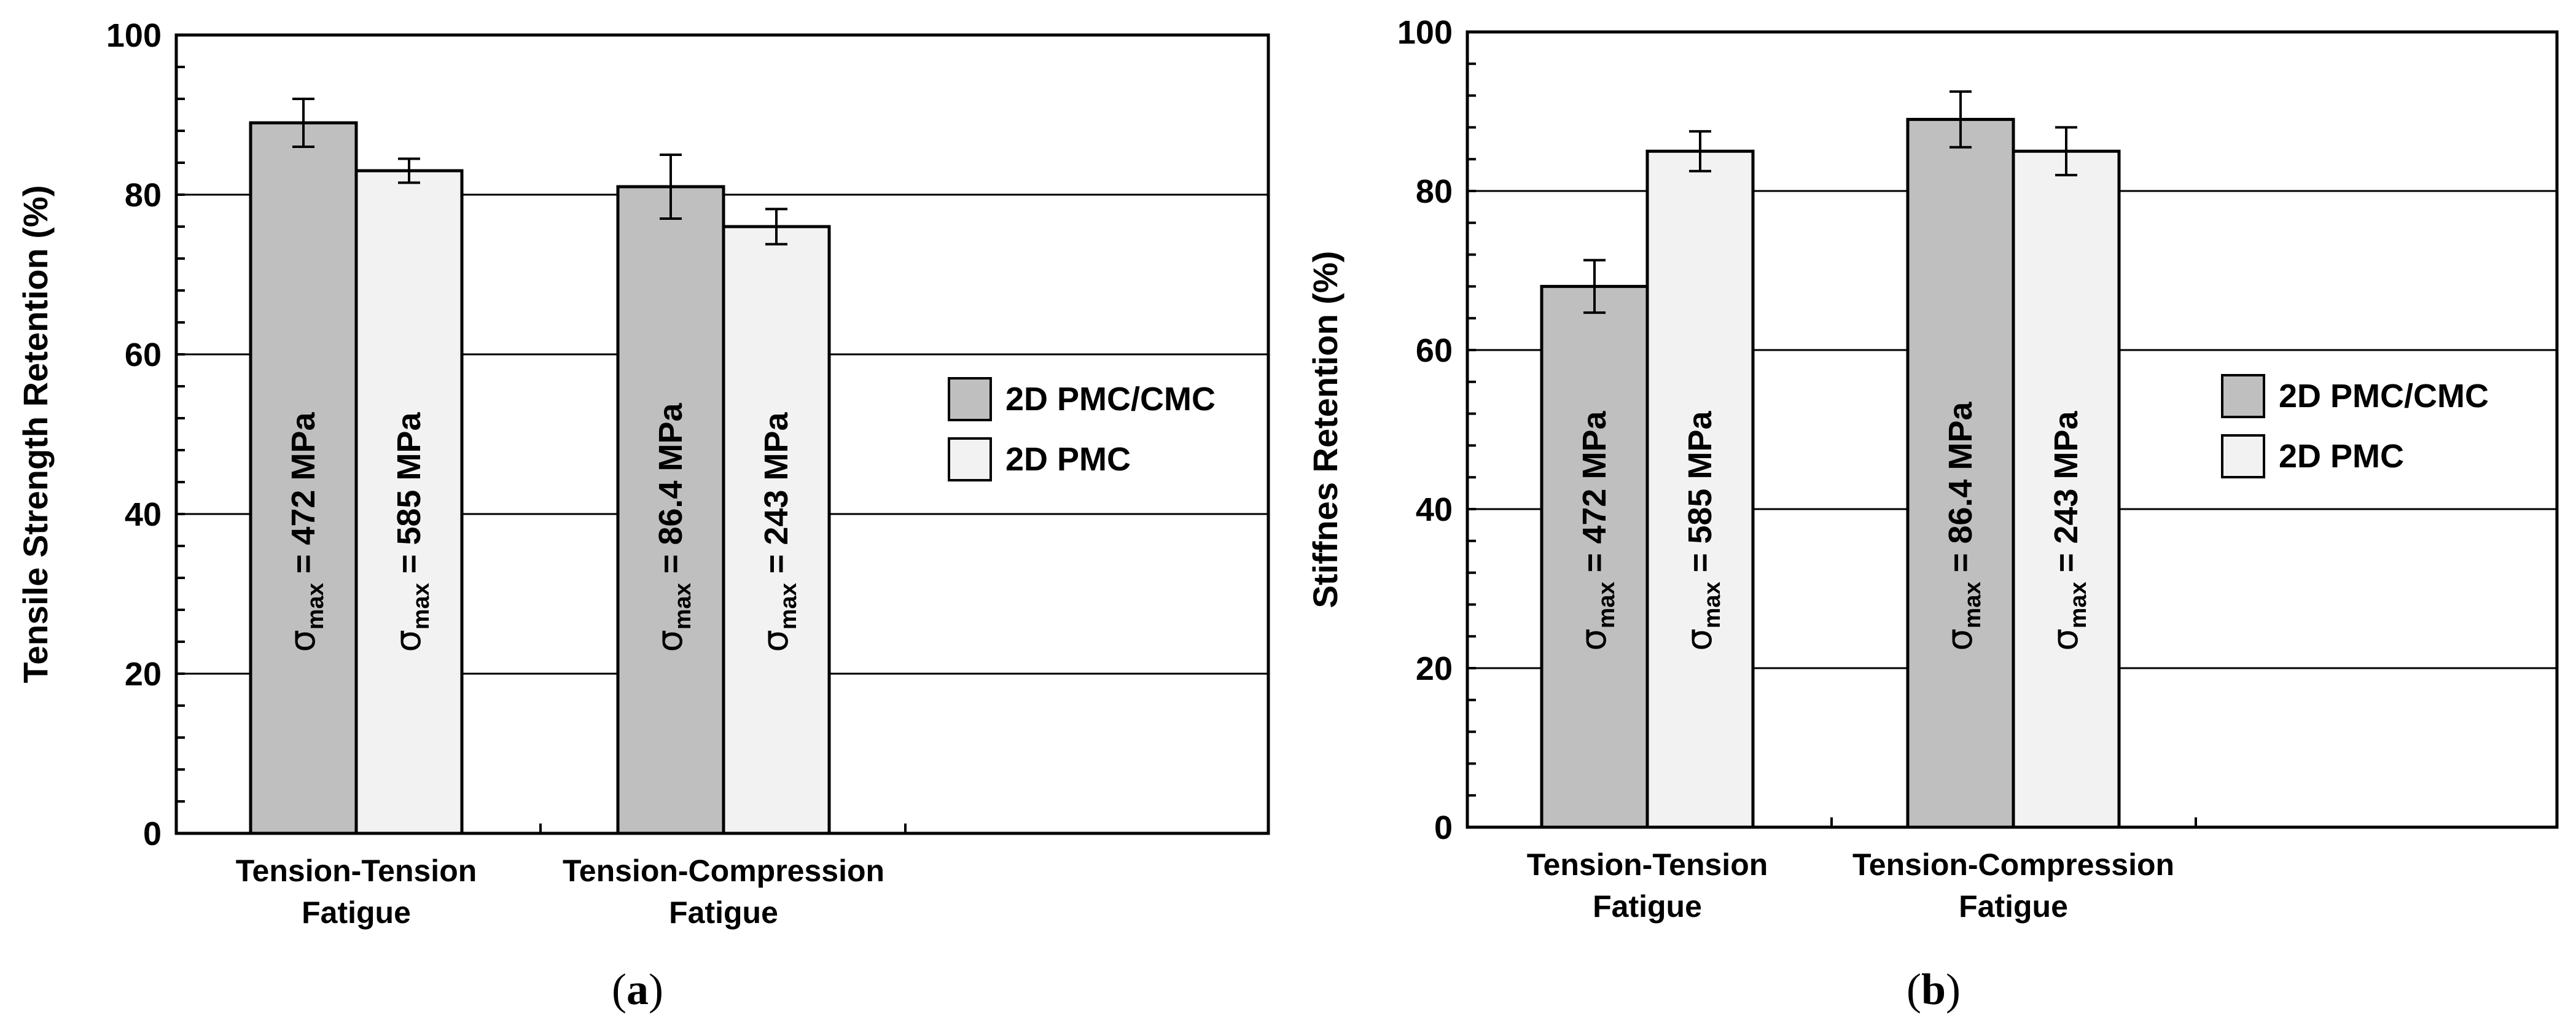 The width and height of the screenshot is (2576, 1036). I want to click on panel-caption: (b), so click(1934, 990).